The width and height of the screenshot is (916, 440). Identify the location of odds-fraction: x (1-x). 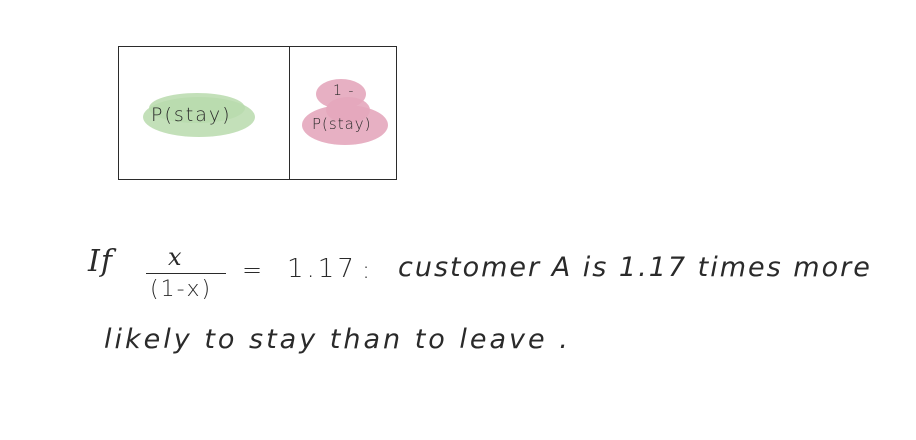
(187, 275).